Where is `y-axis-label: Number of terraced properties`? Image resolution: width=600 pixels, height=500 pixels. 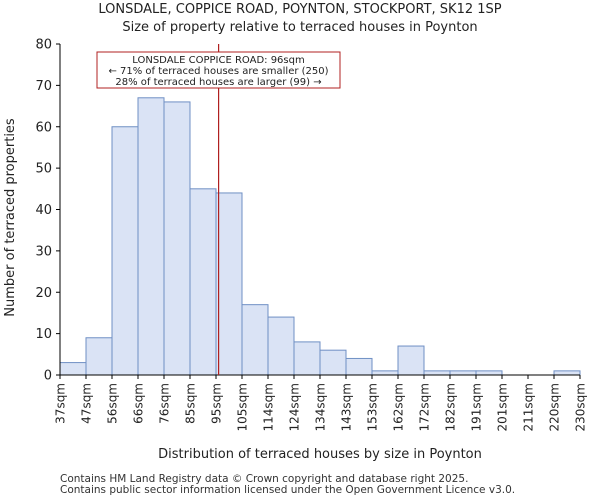 y-axis-label: Number of terraced properties is located at coordinates (10, 217).